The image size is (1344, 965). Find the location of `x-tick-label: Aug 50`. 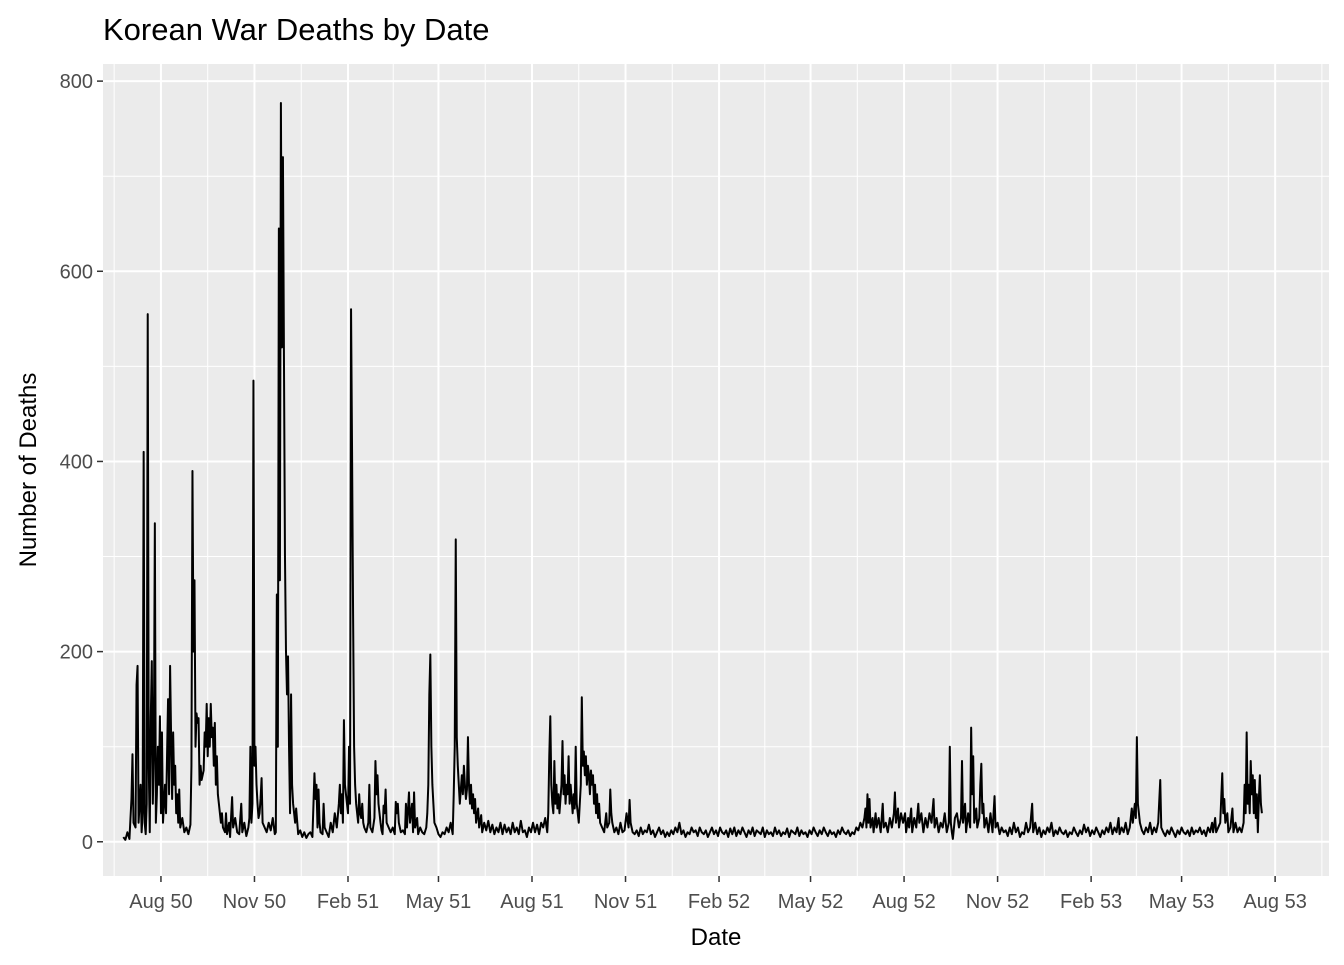

x-tick-label: Aug 50 is located at coordinates (160, 902).